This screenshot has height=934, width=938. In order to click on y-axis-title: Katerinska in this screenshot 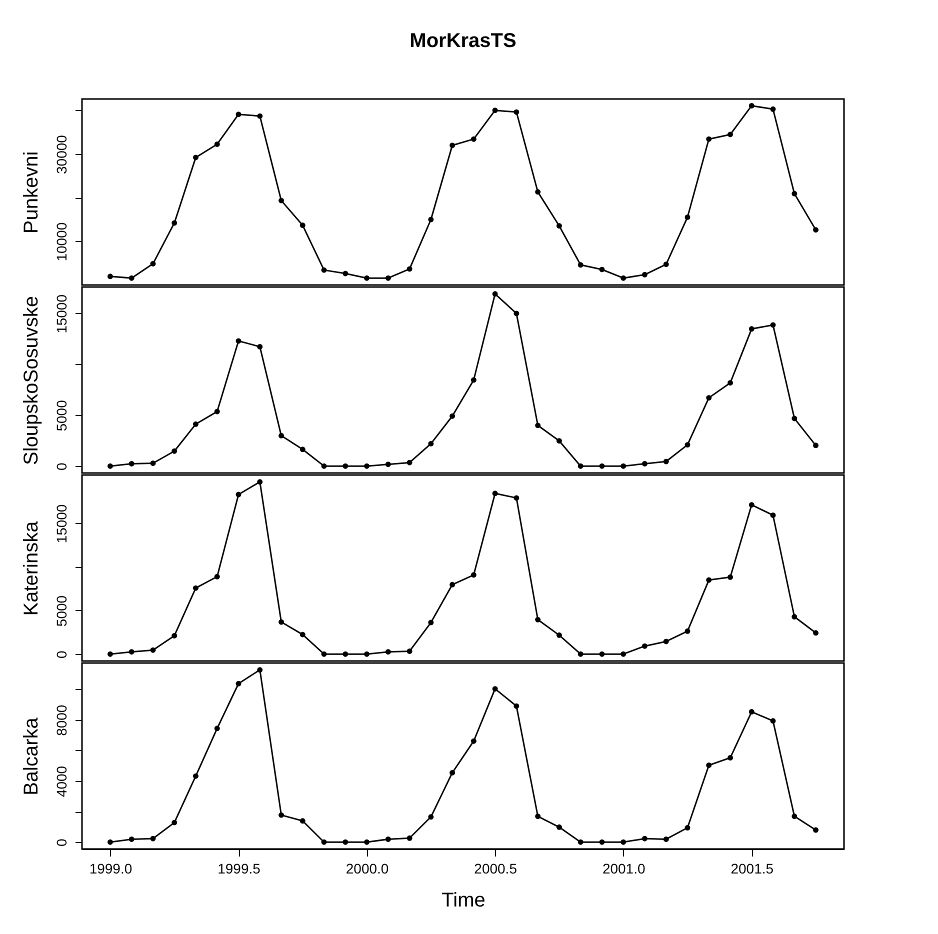, I will do `click(31, 568)`.